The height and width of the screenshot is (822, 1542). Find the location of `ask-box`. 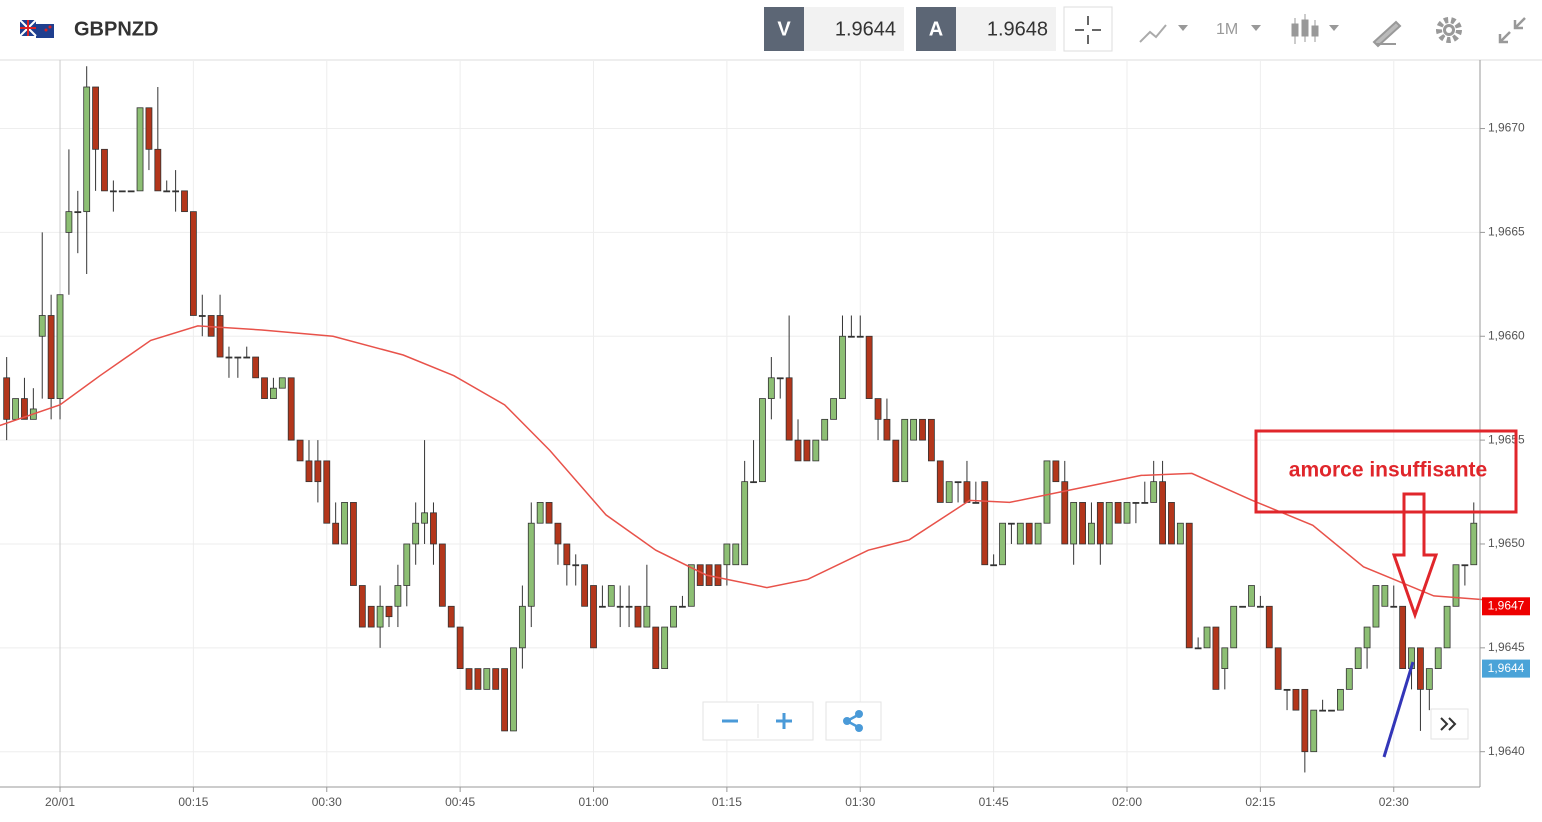

ask-box is located at coordinates (1006, 29).